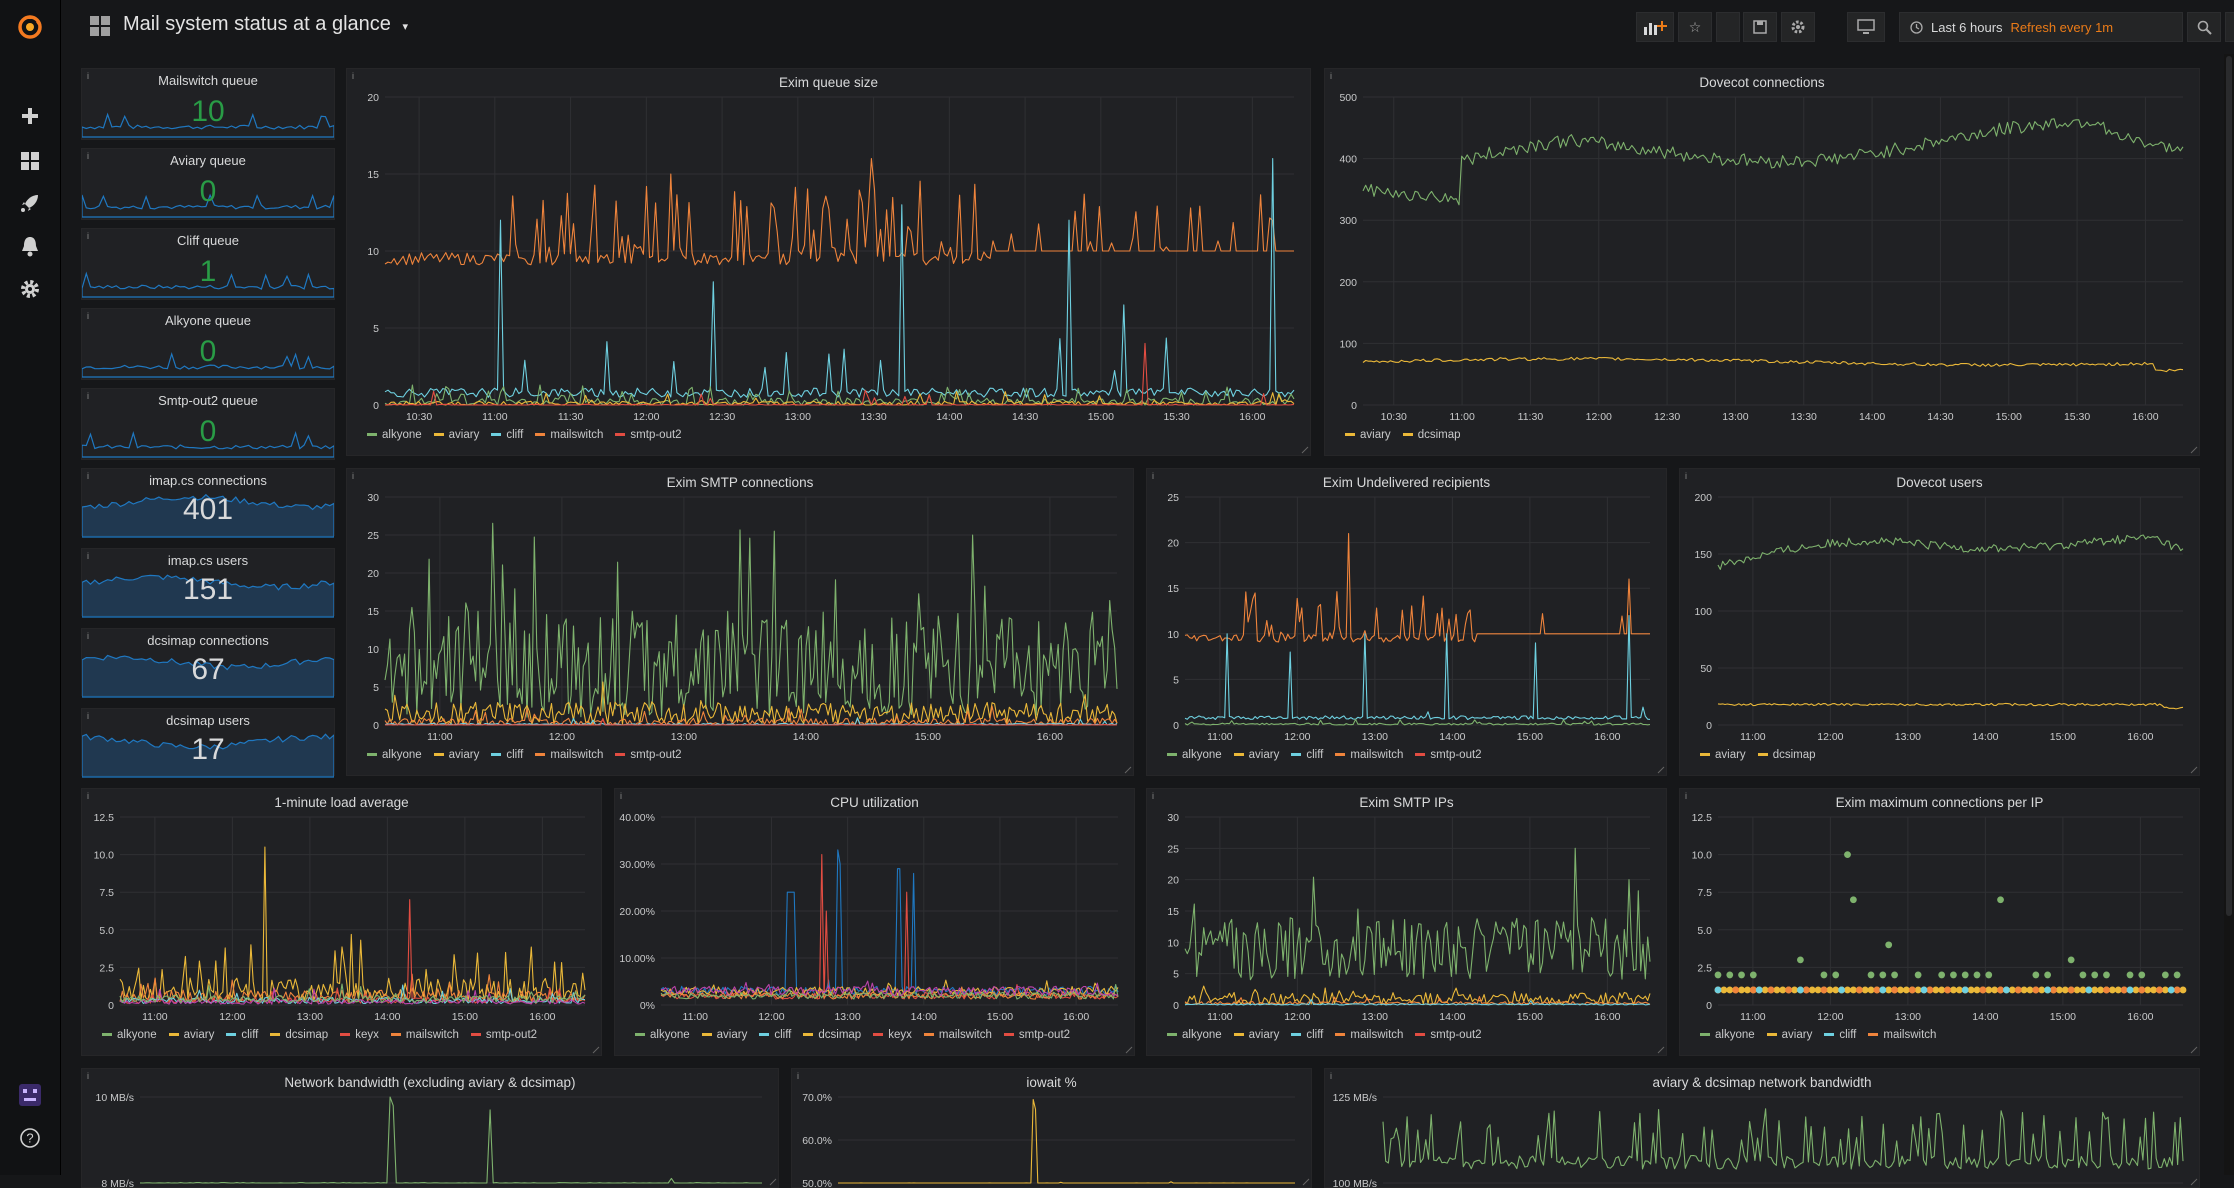 The width and height of the screenshot is (2234, 1188). Describe the element at coordinates (208, 400) in the screenshot. I see `singlestat-title: Smtp-out2 queue` at that location.